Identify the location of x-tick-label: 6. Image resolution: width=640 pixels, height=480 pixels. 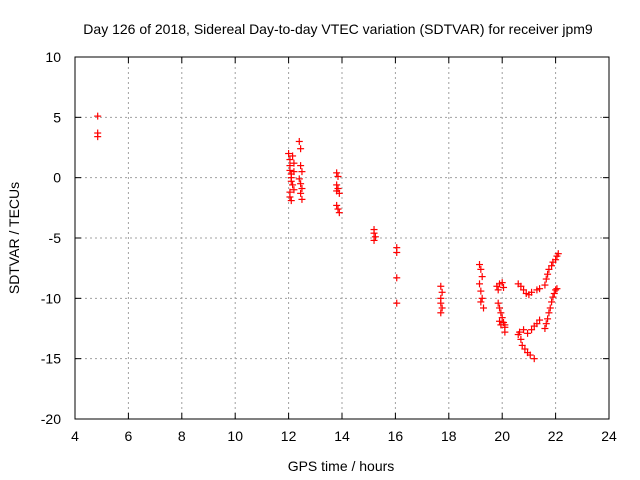
(129, 436).